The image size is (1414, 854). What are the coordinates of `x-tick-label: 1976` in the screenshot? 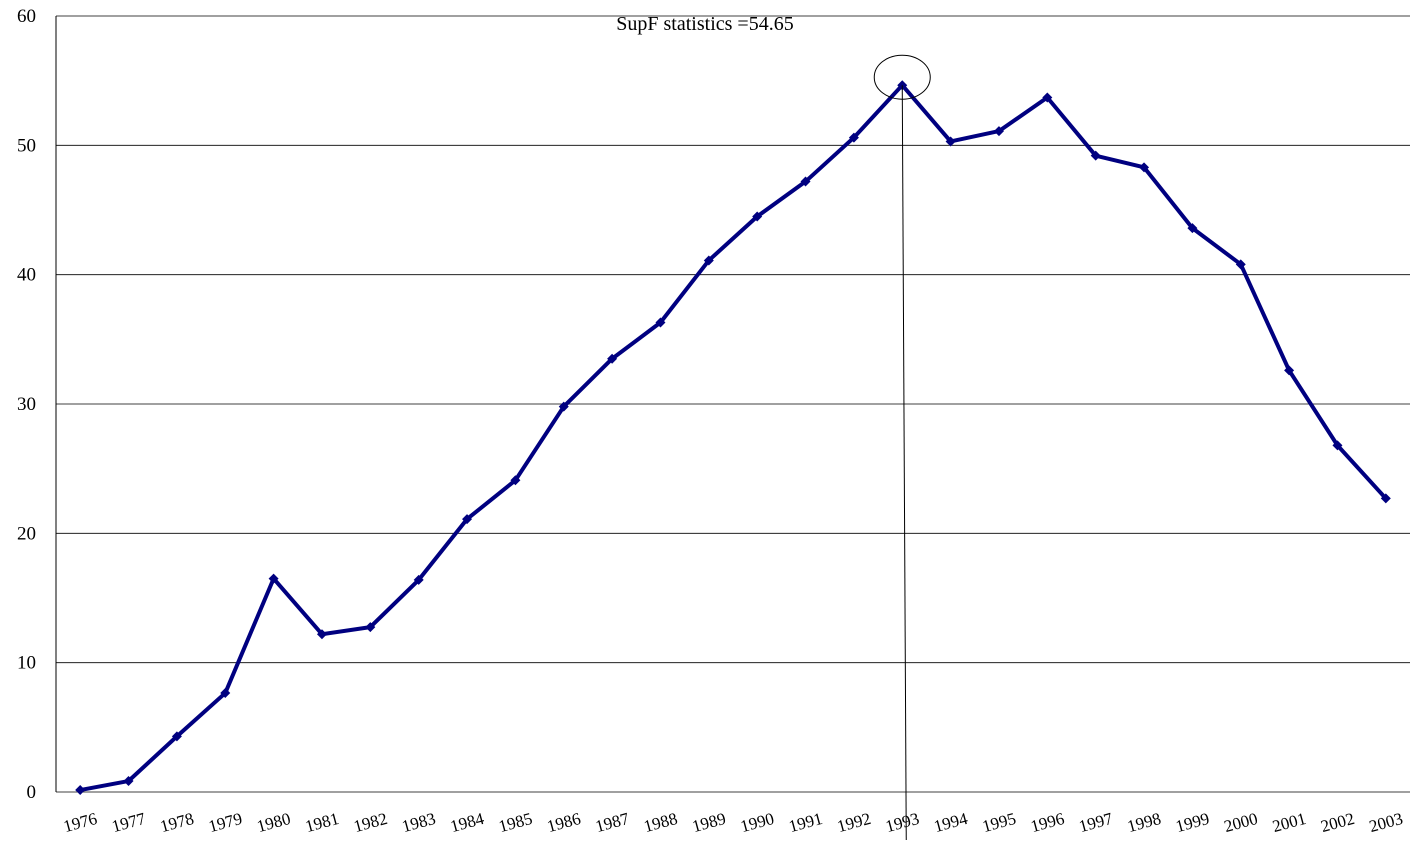 It's located at (80, 822).